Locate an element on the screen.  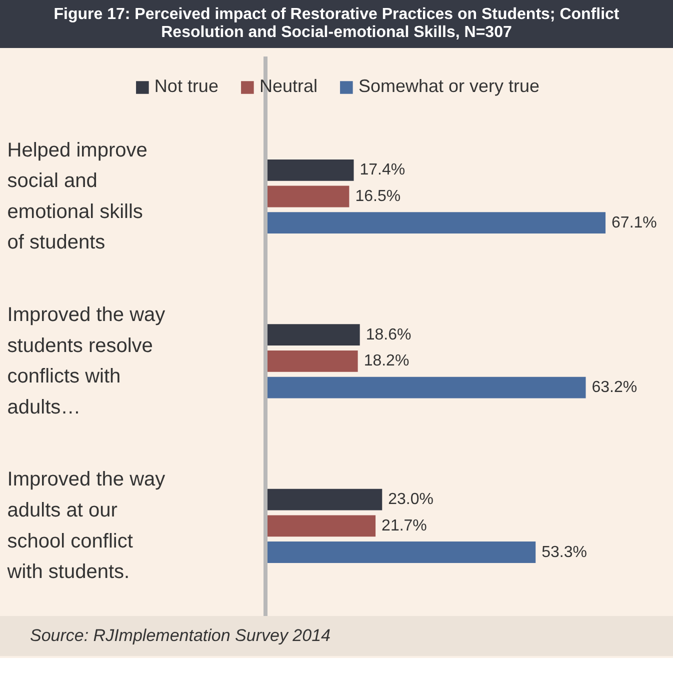
data-label: 63.2% is located at coordinates (615, 387).